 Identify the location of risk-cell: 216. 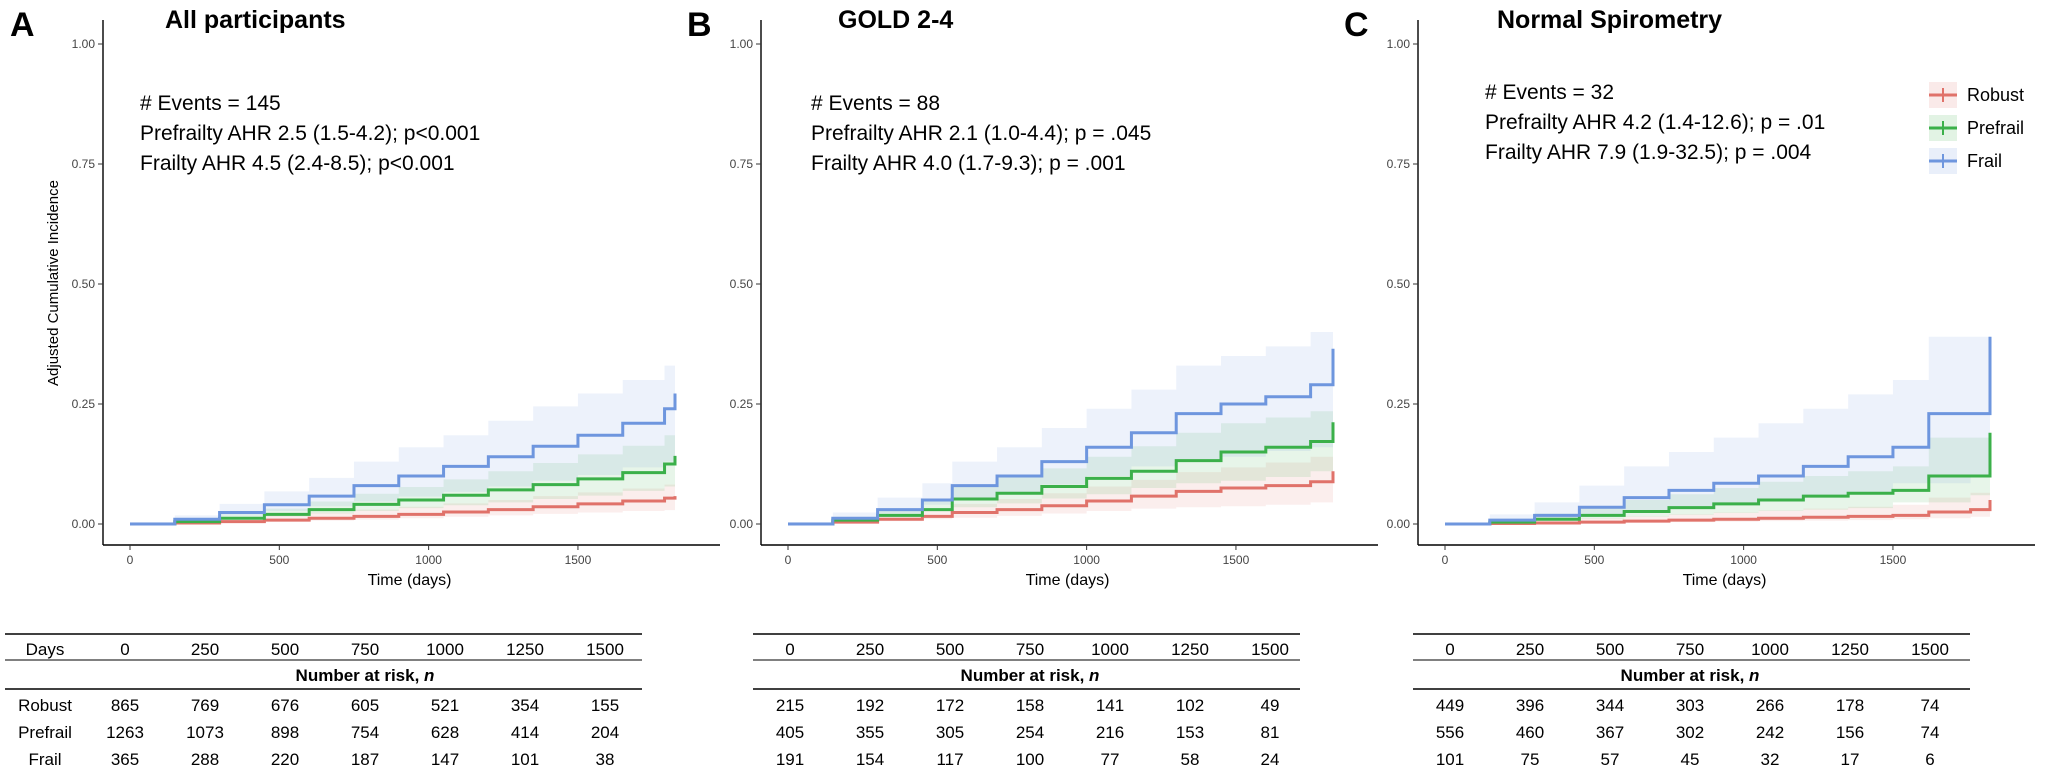
(1110, 732).